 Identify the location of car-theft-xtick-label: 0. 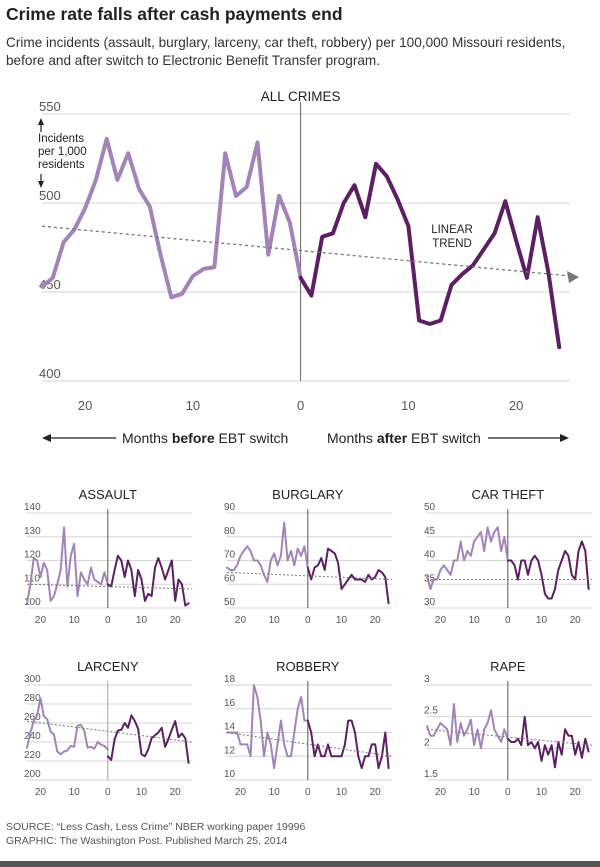
(508, 620).